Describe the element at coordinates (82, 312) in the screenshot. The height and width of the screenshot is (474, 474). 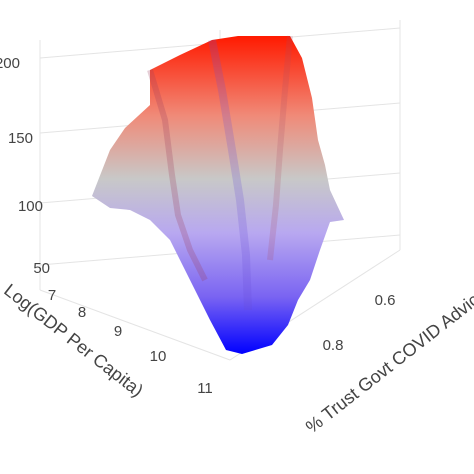
I see `x-tick-8: 8` at that location.